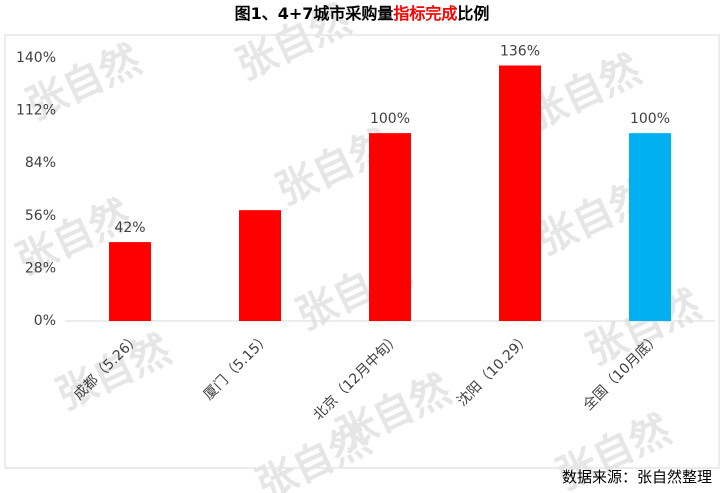  Describe the element at coordinates (45, 321) in the screenshot. I see `y-tick-label: 0%` at that location.